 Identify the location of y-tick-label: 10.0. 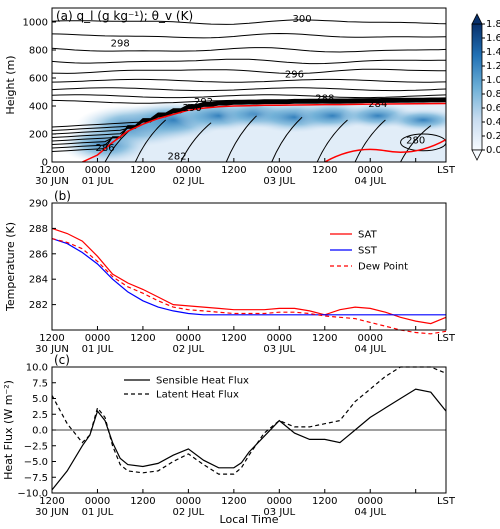
(37, 368).